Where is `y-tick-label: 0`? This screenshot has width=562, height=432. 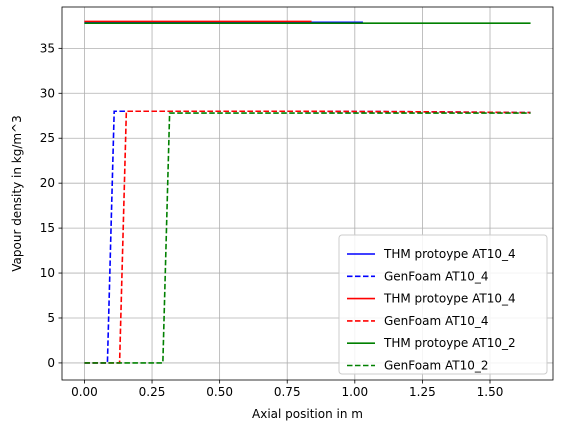 y-tick-label: 0 is located at coordinates (51, 363).